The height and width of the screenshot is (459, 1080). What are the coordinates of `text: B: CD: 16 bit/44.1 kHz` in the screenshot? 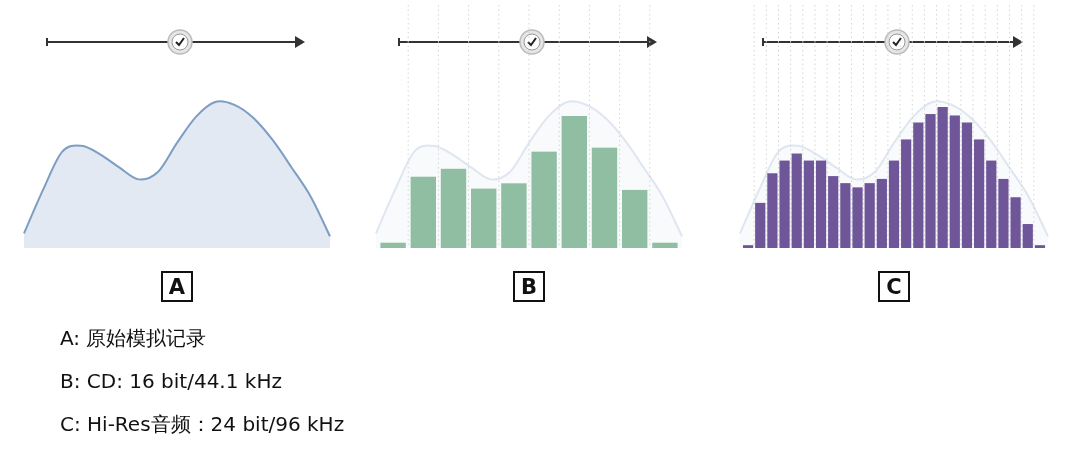 It's located at (171, 381).